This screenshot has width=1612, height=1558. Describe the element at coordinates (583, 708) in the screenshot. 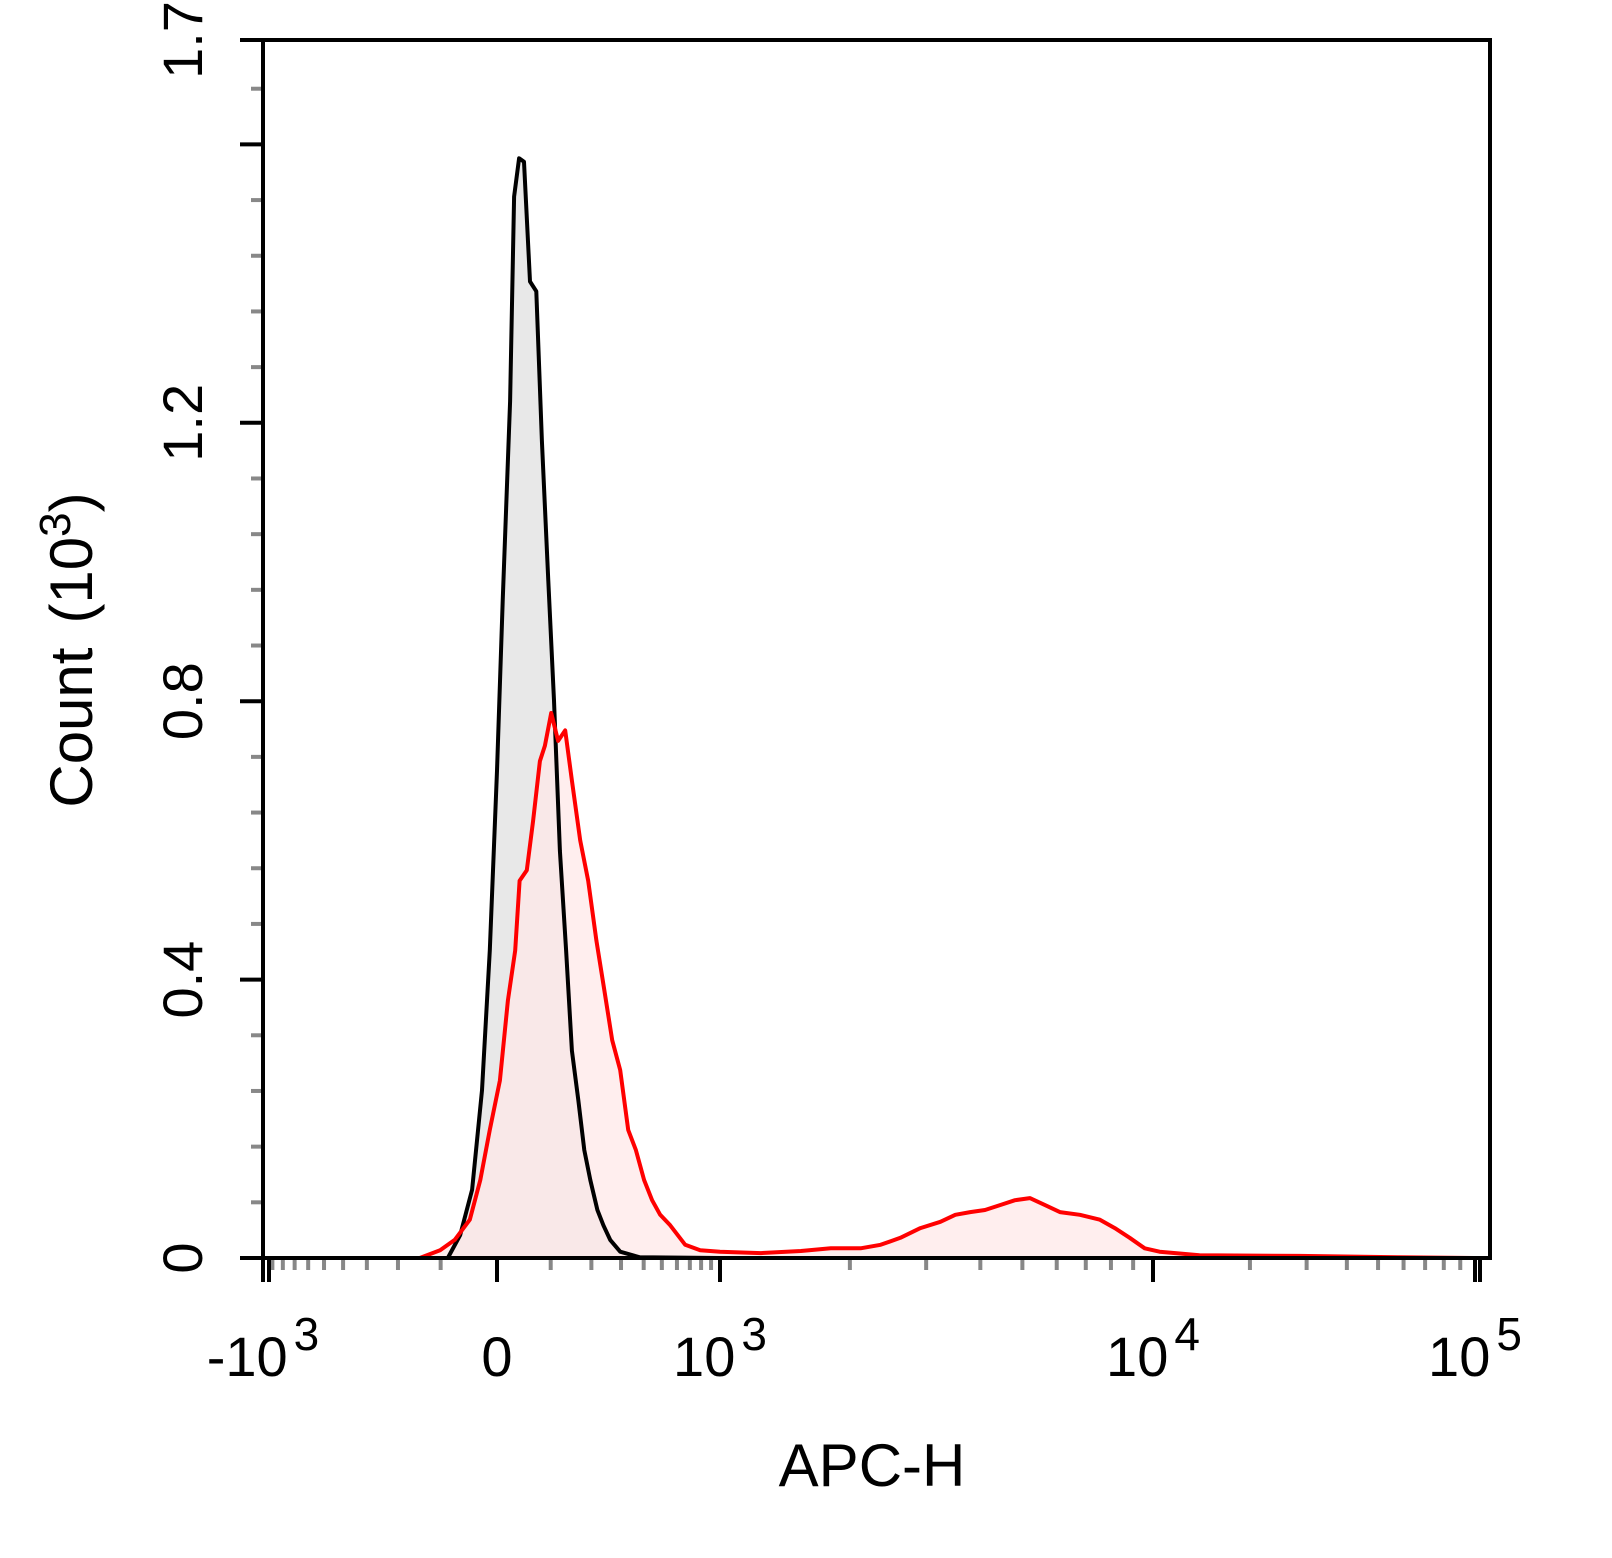

I see `series-1-line` at that location.